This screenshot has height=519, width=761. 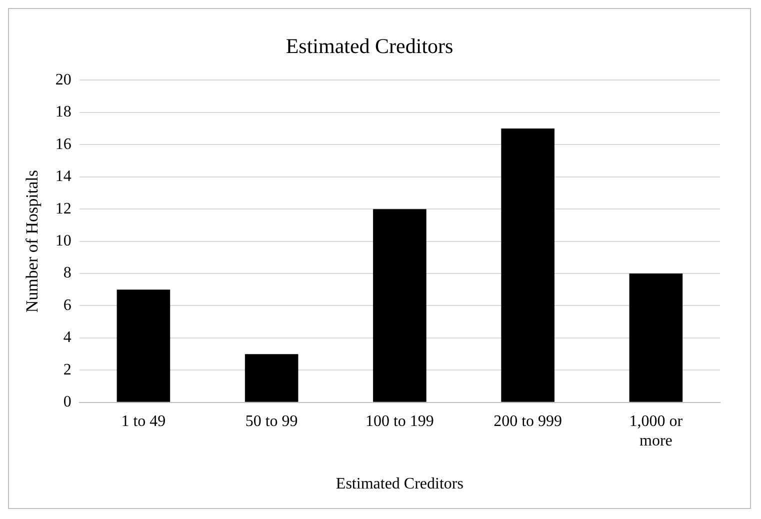 What do you see at coordinates (370, 46) in the screenshot?
I see `chart-title: Estimated Creditors` at bounding box center [370, 46].